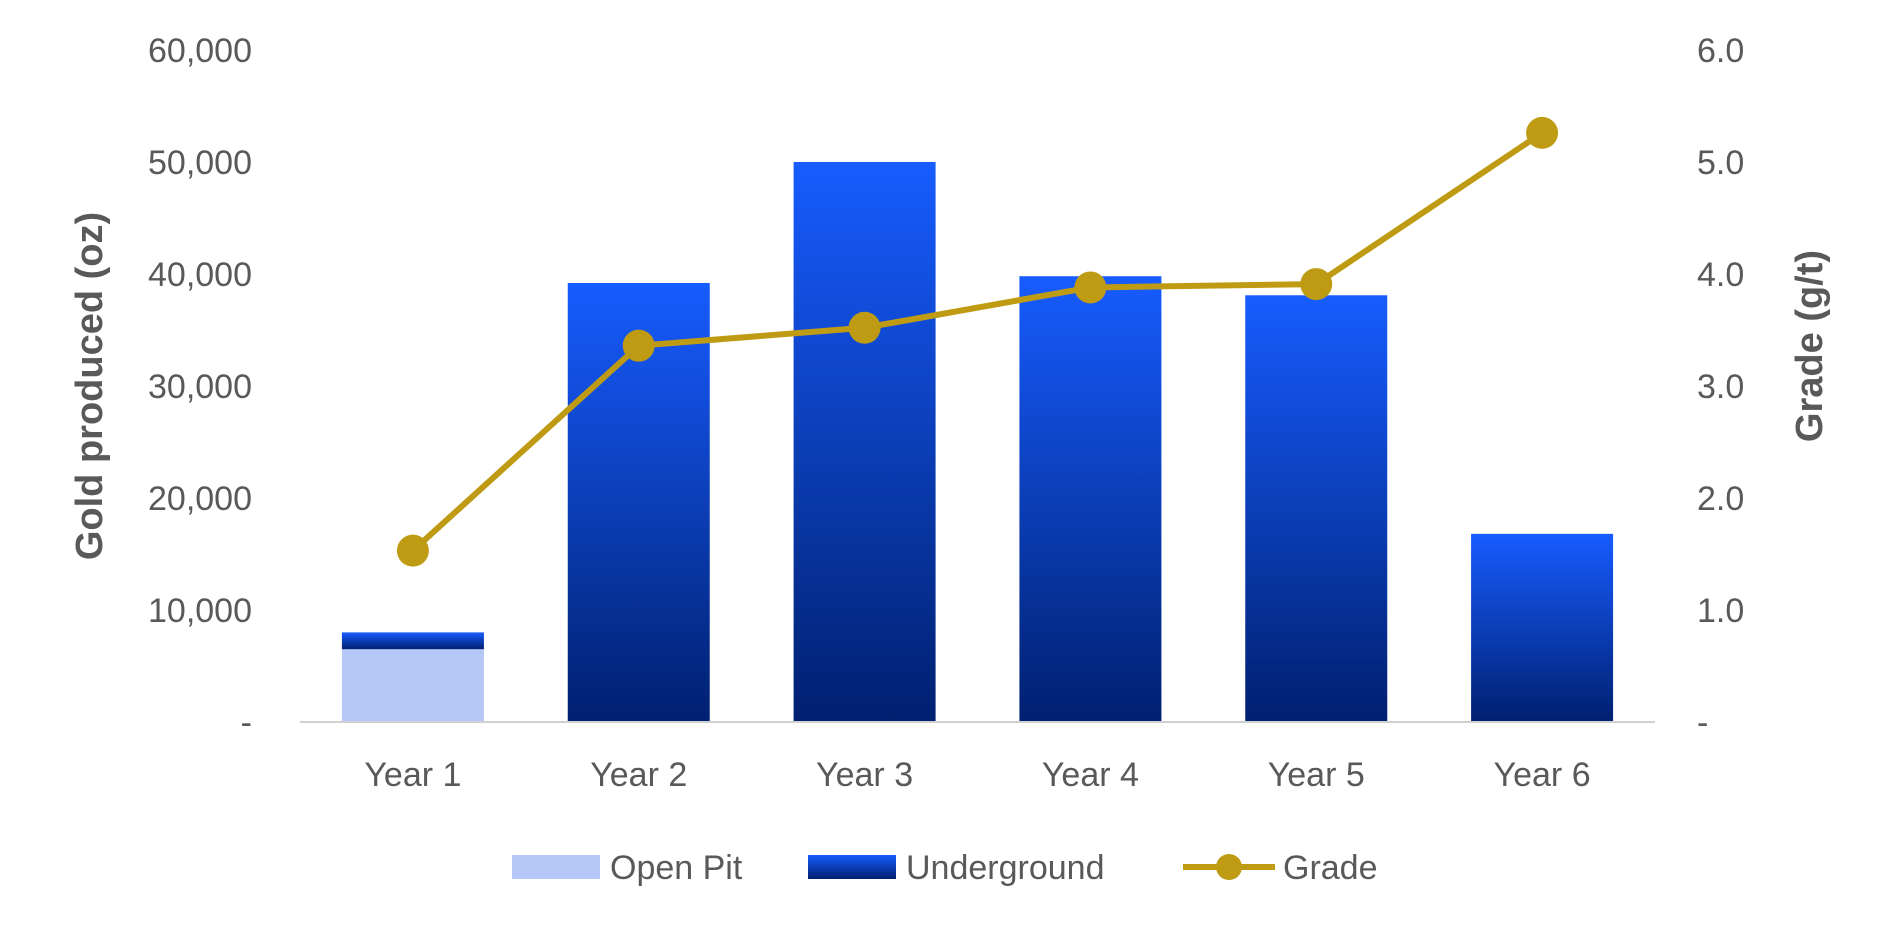 This screenshot has width=1884, height=930. I want to click on y-tick-label: -, so click(246, 723).